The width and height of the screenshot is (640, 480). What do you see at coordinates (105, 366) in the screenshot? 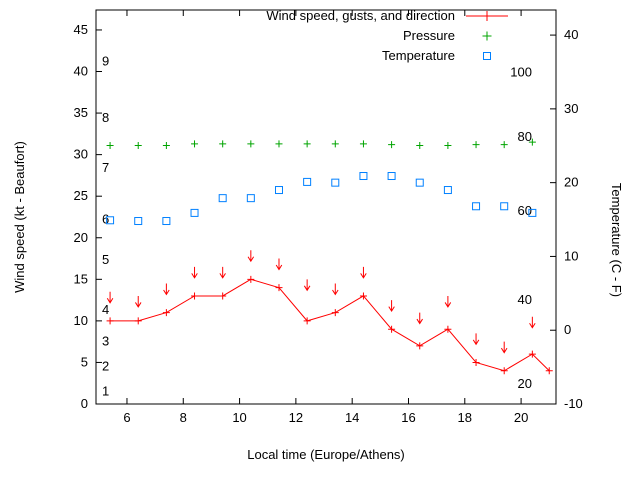
I see `svg-text: 2` at bounding box center [105, 366].